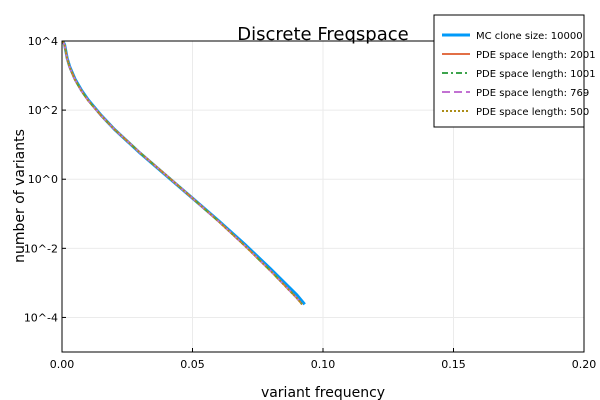 The height and width of the screenshot is (400, 600). What do you see at coordinates (192, 364) in the screenshot?
I see `x-tick-label: 0.05` at bounding box center [192, 364].